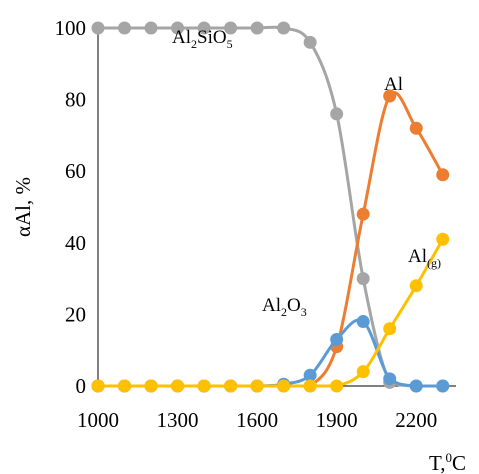 The height and width of the screenshot is (474, 479). What do you see at coordinates (75, 243) in the screenshot?
I see `y-tick-label: 40` at bounding box center [75, 243].